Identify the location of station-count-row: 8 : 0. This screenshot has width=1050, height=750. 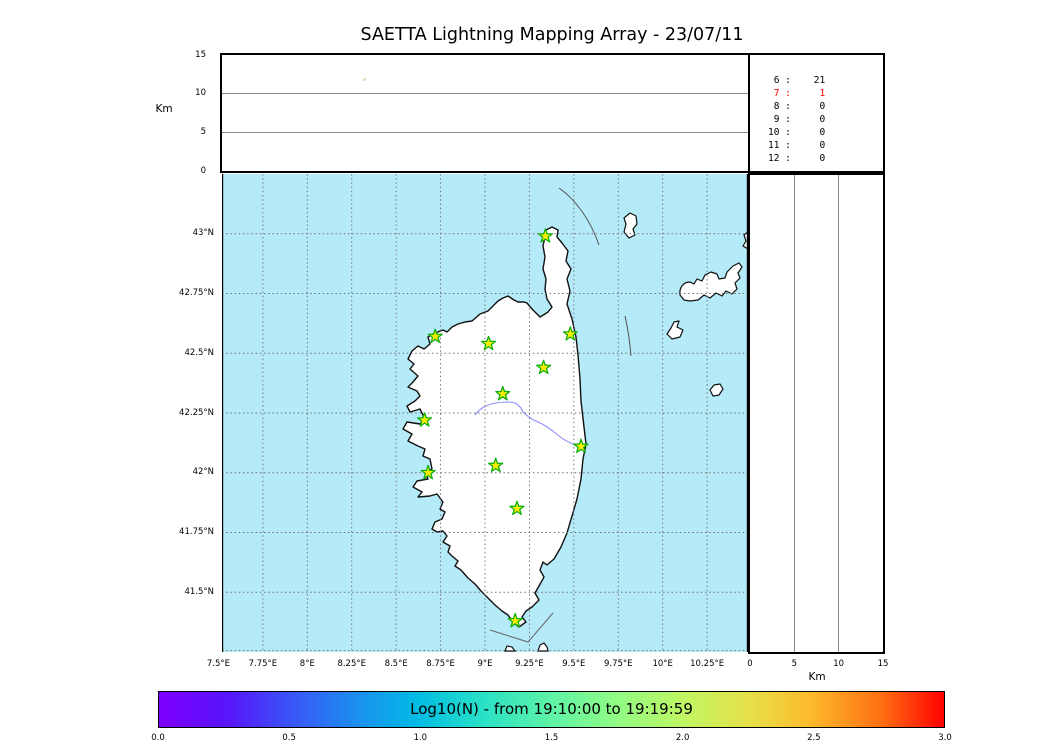
(797, 106).